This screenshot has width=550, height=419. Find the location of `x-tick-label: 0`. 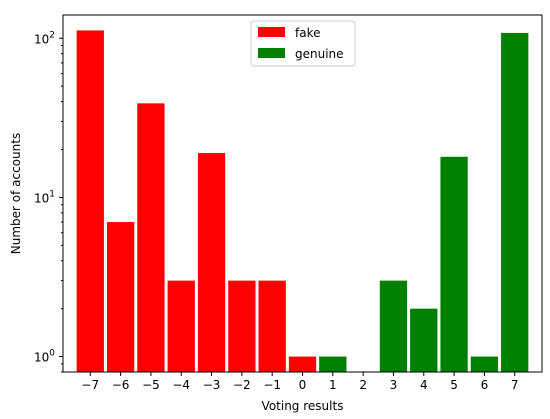

x-tick-label: 0 is located at coordinates (303, 385).